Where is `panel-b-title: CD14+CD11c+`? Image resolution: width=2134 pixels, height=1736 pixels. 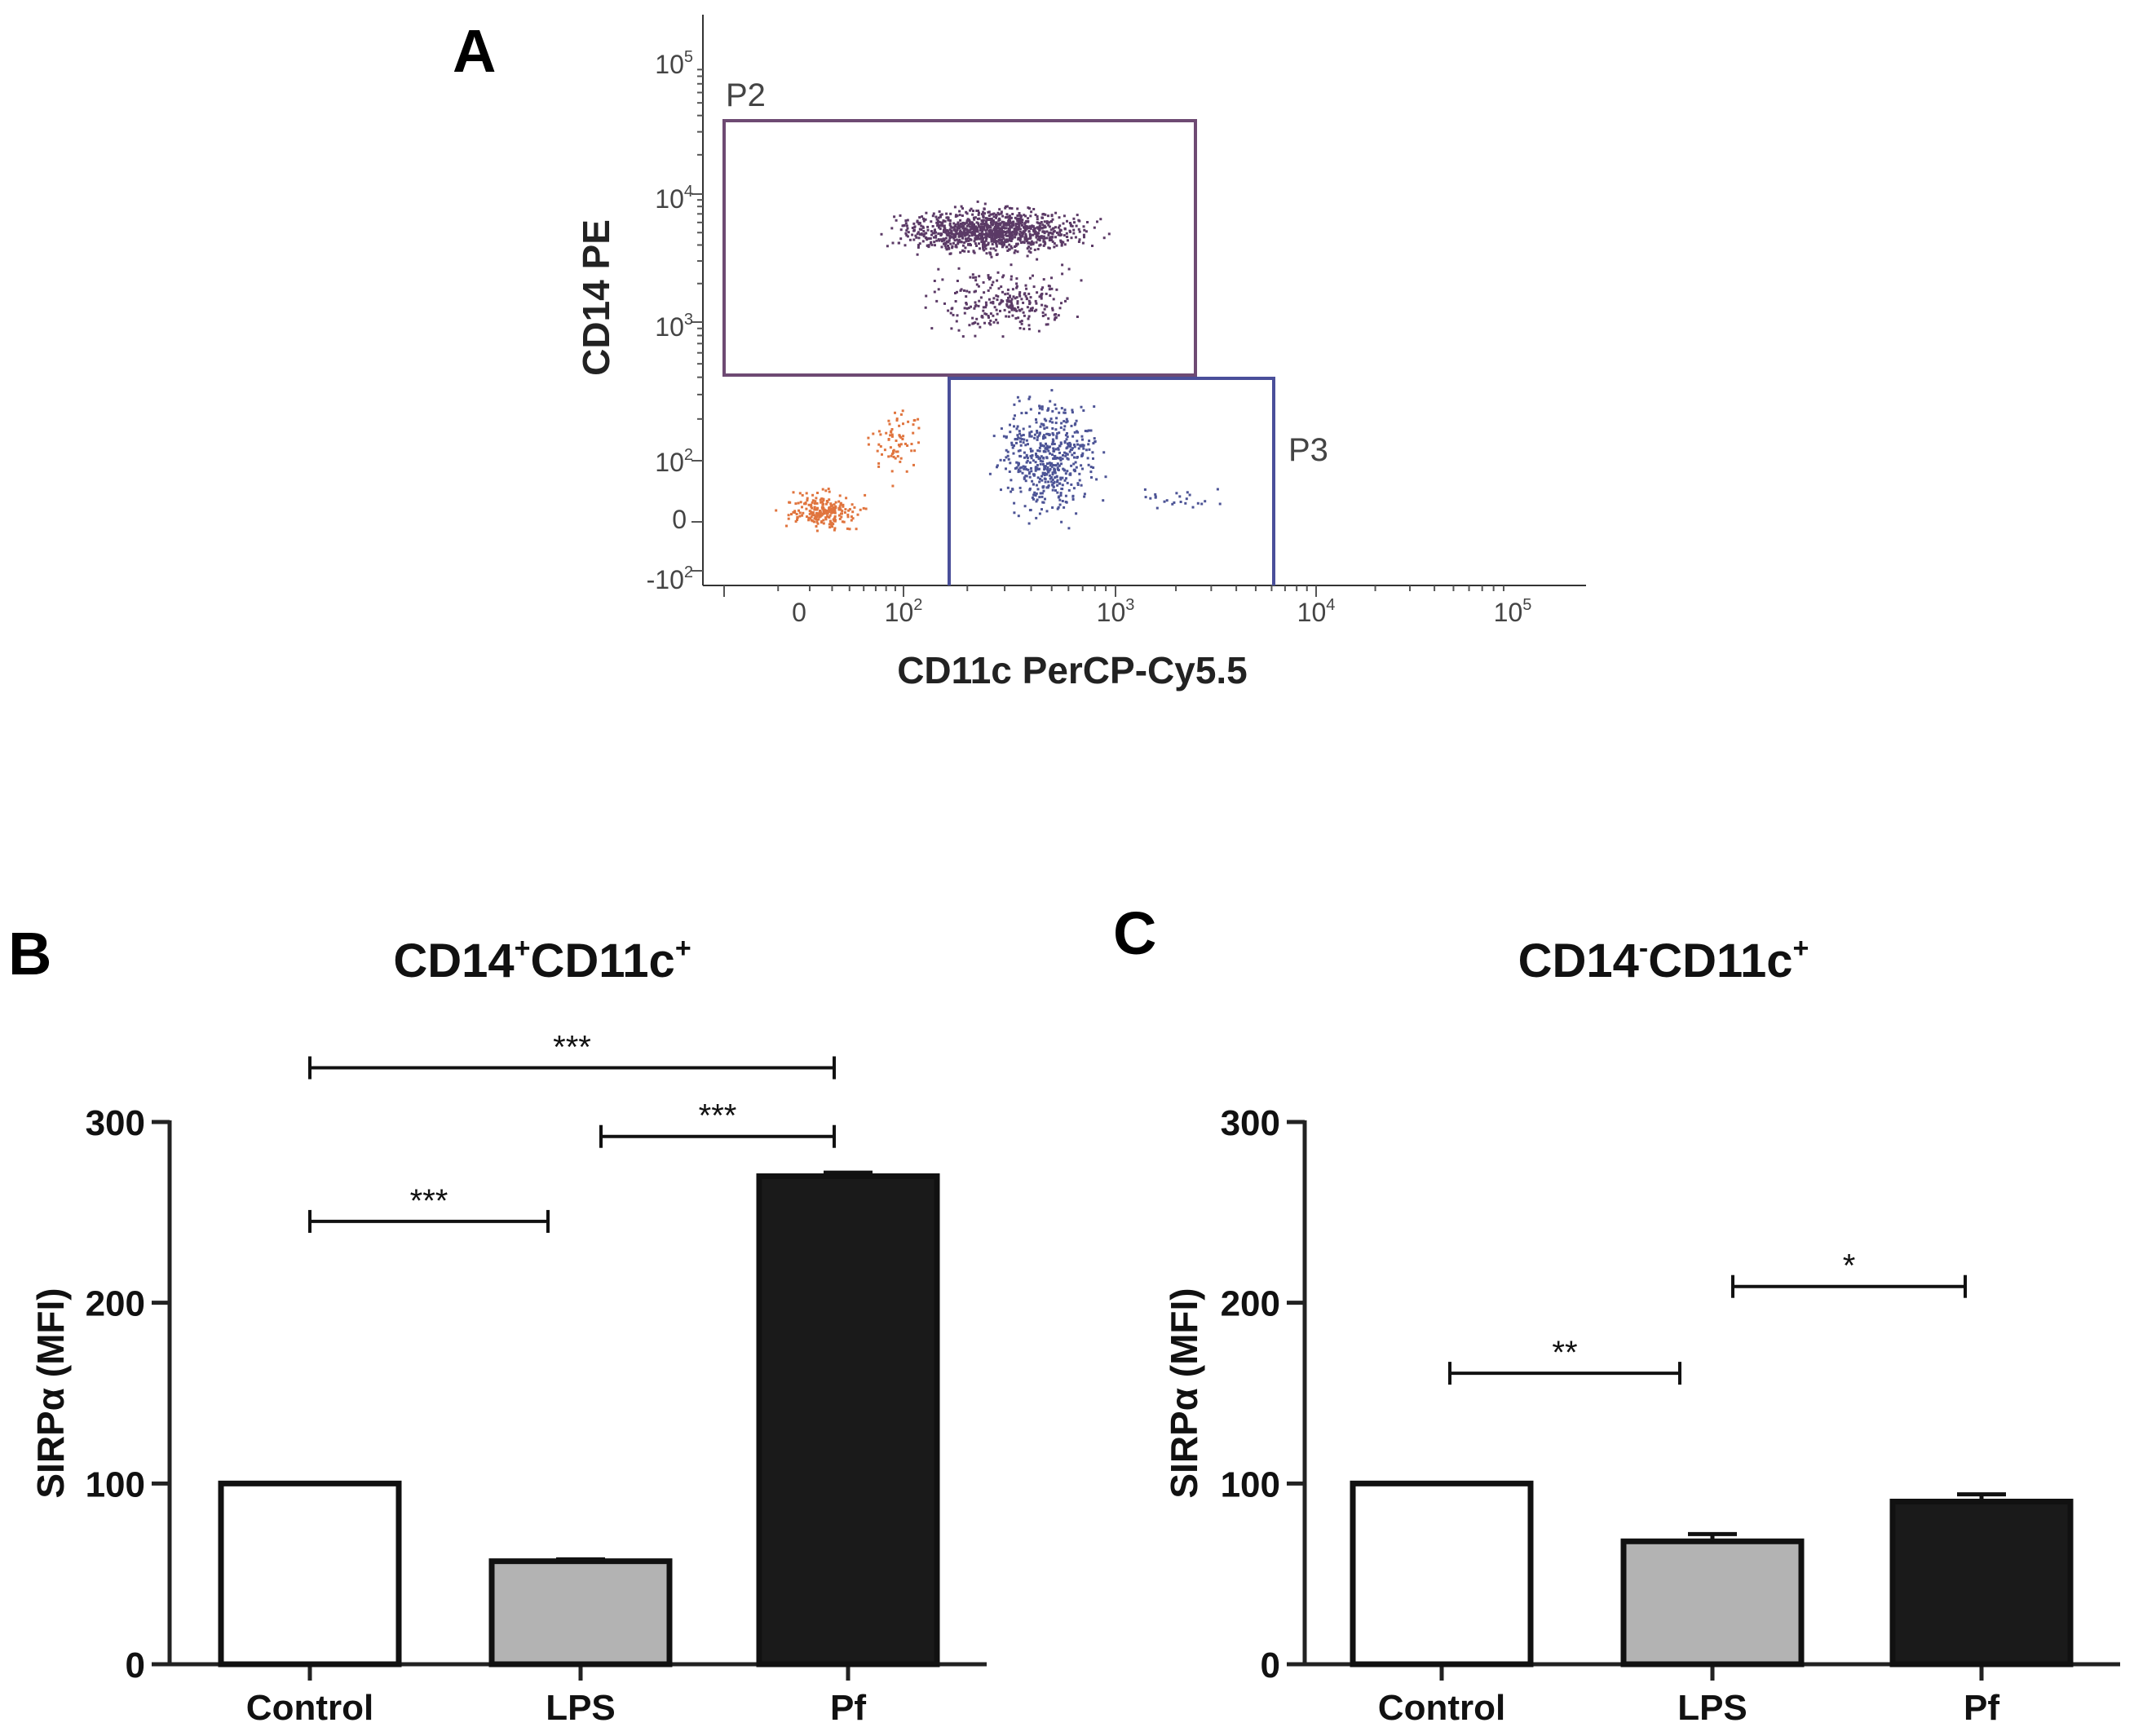
panel-b-title: CD14+CD11c+ is located at coordinates (542, 960).